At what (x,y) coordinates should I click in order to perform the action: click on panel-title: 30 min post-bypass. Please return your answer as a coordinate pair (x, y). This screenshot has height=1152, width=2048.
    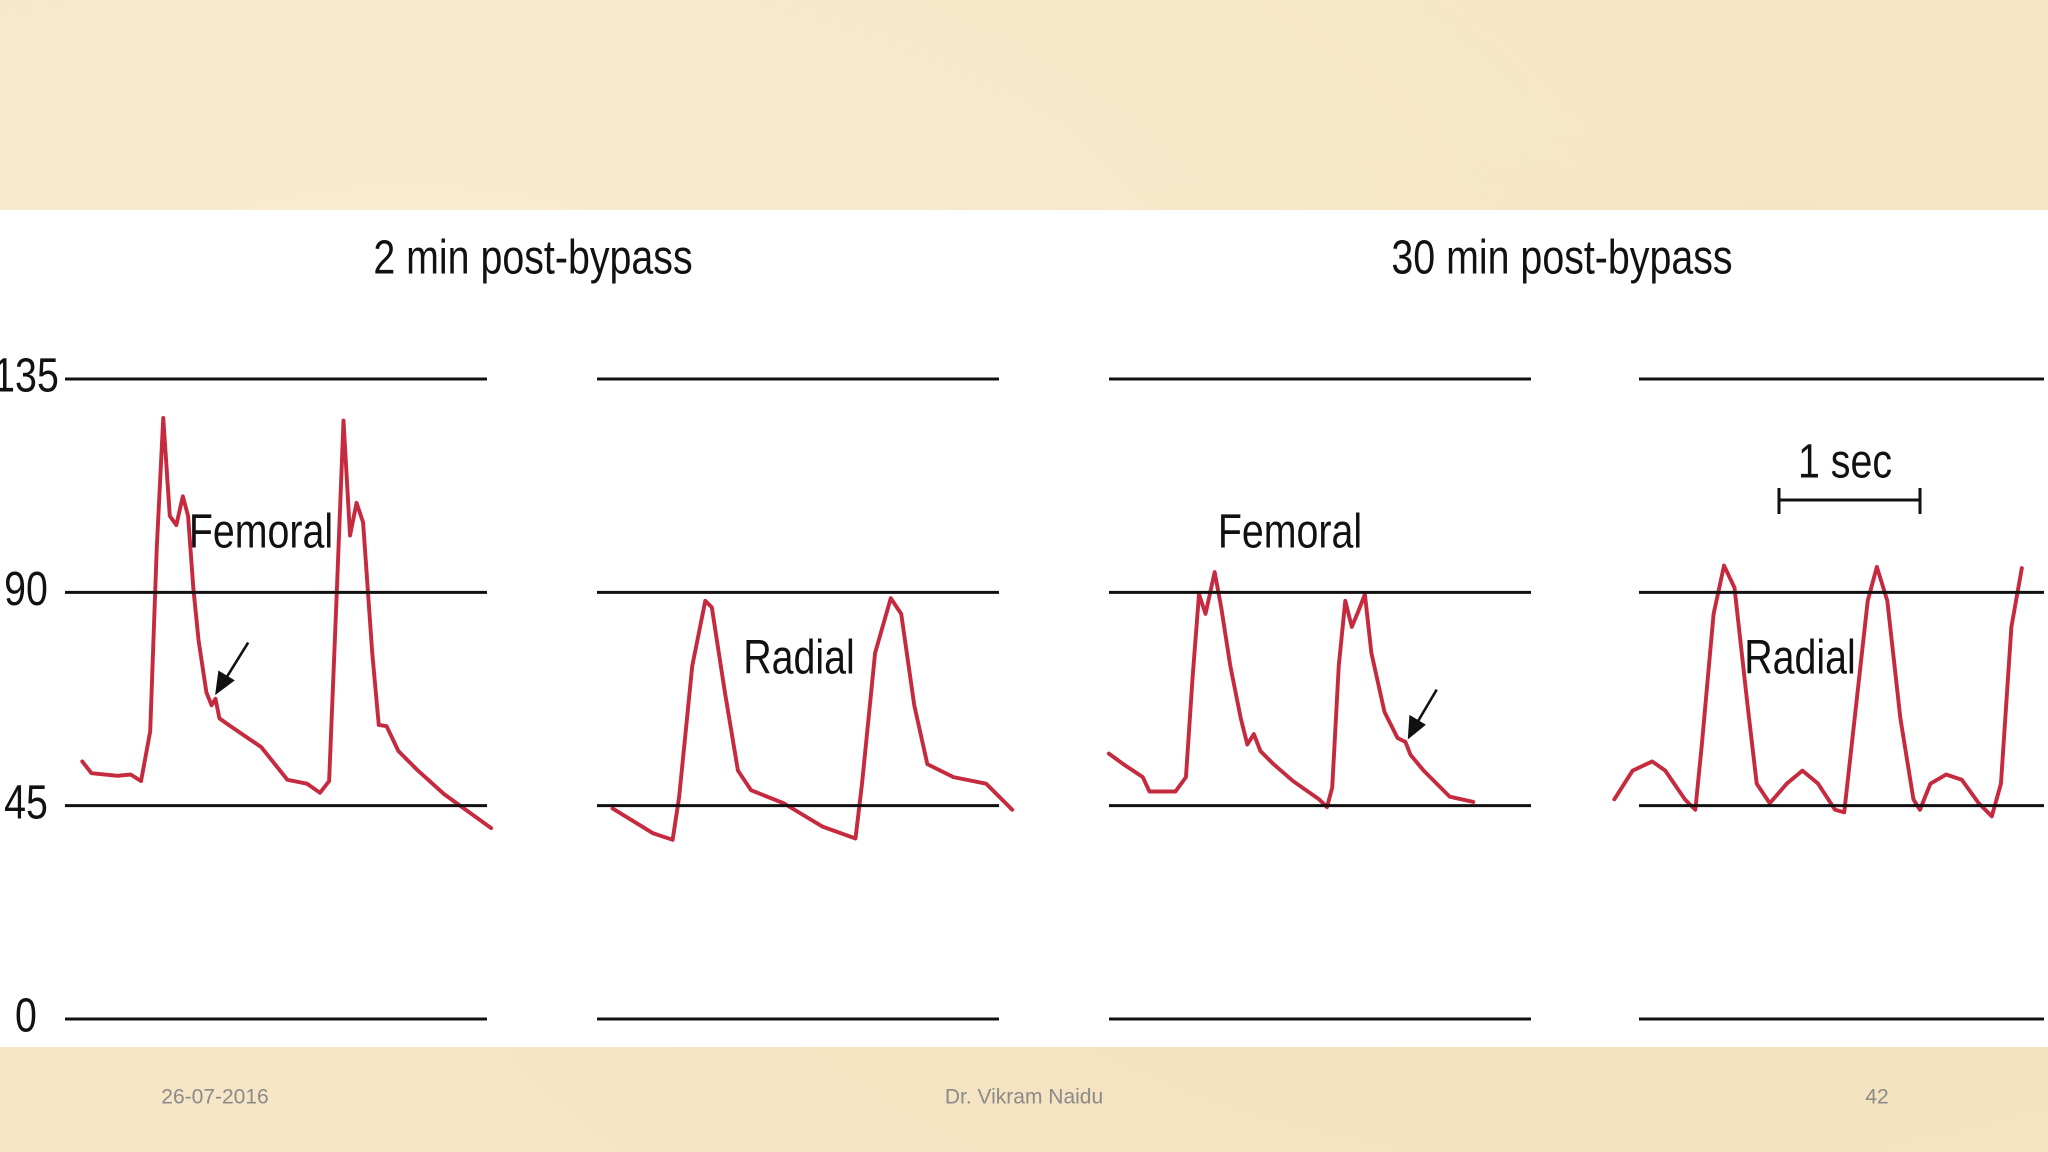
    Looking at the image, I should click on (1561, 258).